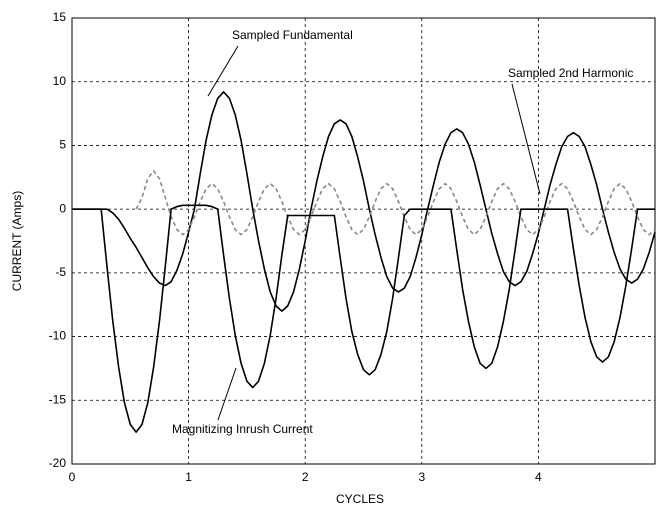  Describe the element at coordinates (62, 208) in the screenshot. I see `y-tick-label: 0` at that location.